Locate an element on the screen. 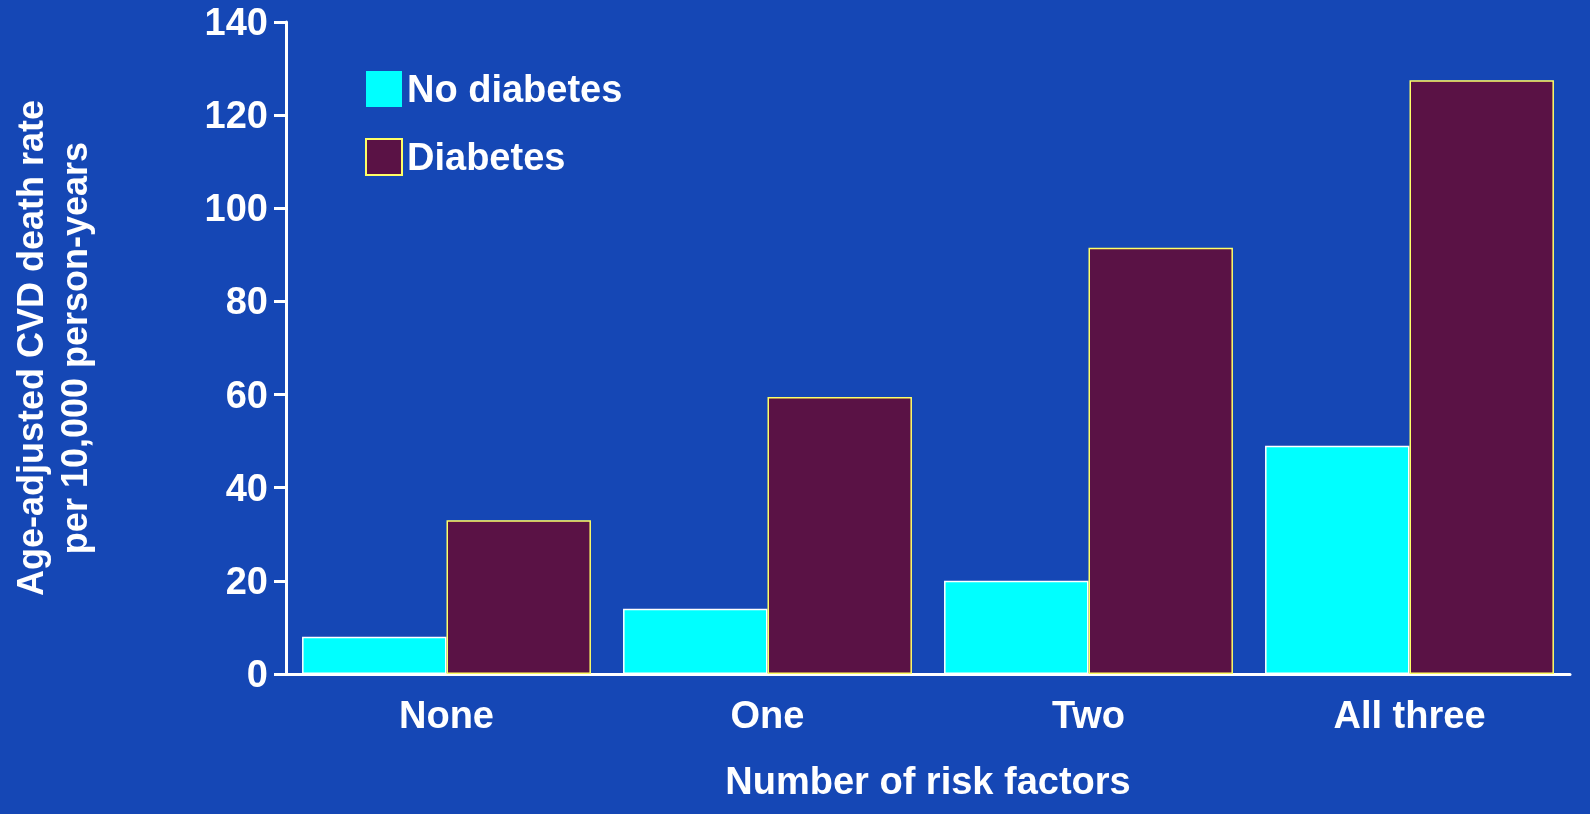 This screenshot has width=1590, height=814. legend-label: No diabetes is located at coordinates (515, 89).